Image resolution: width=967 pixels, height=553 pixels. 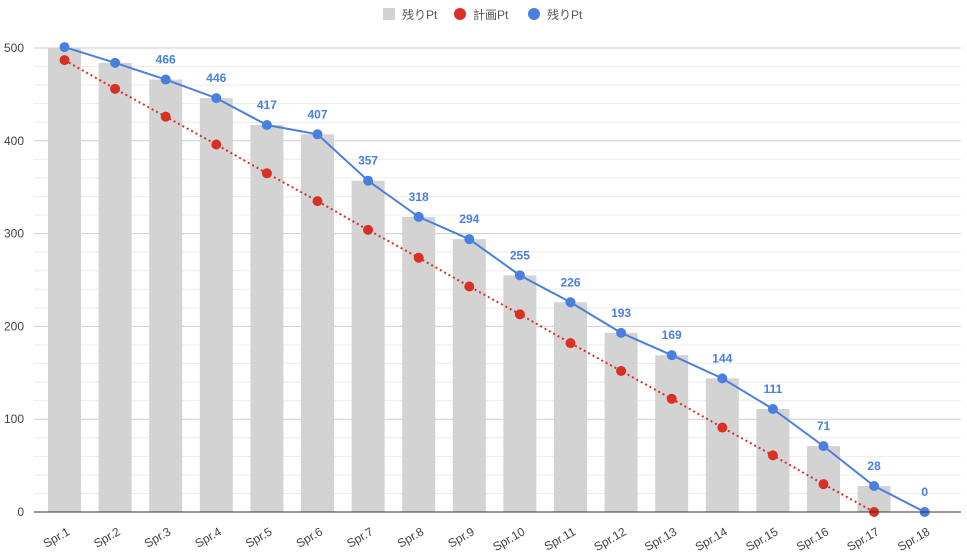 What do you see at coordinates (761, 538) in the screenshot?
I see `x-tick-label: Spr.15` at bounding box center [761, 538].